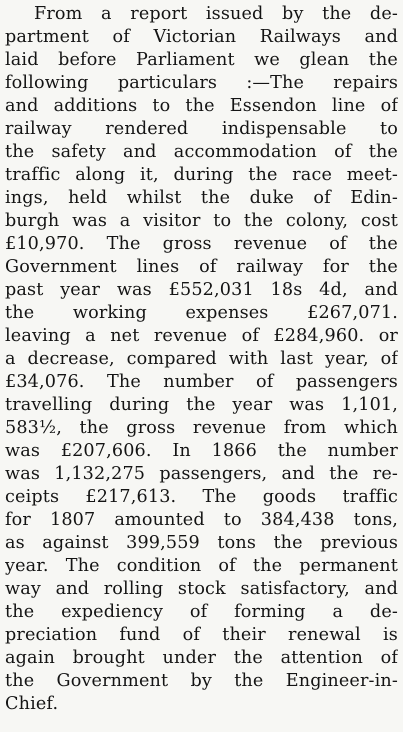 The width and height of the screenshot is (403, 732). I want to click on text-line: laid before Parliament we glean the, so click(201, 60).